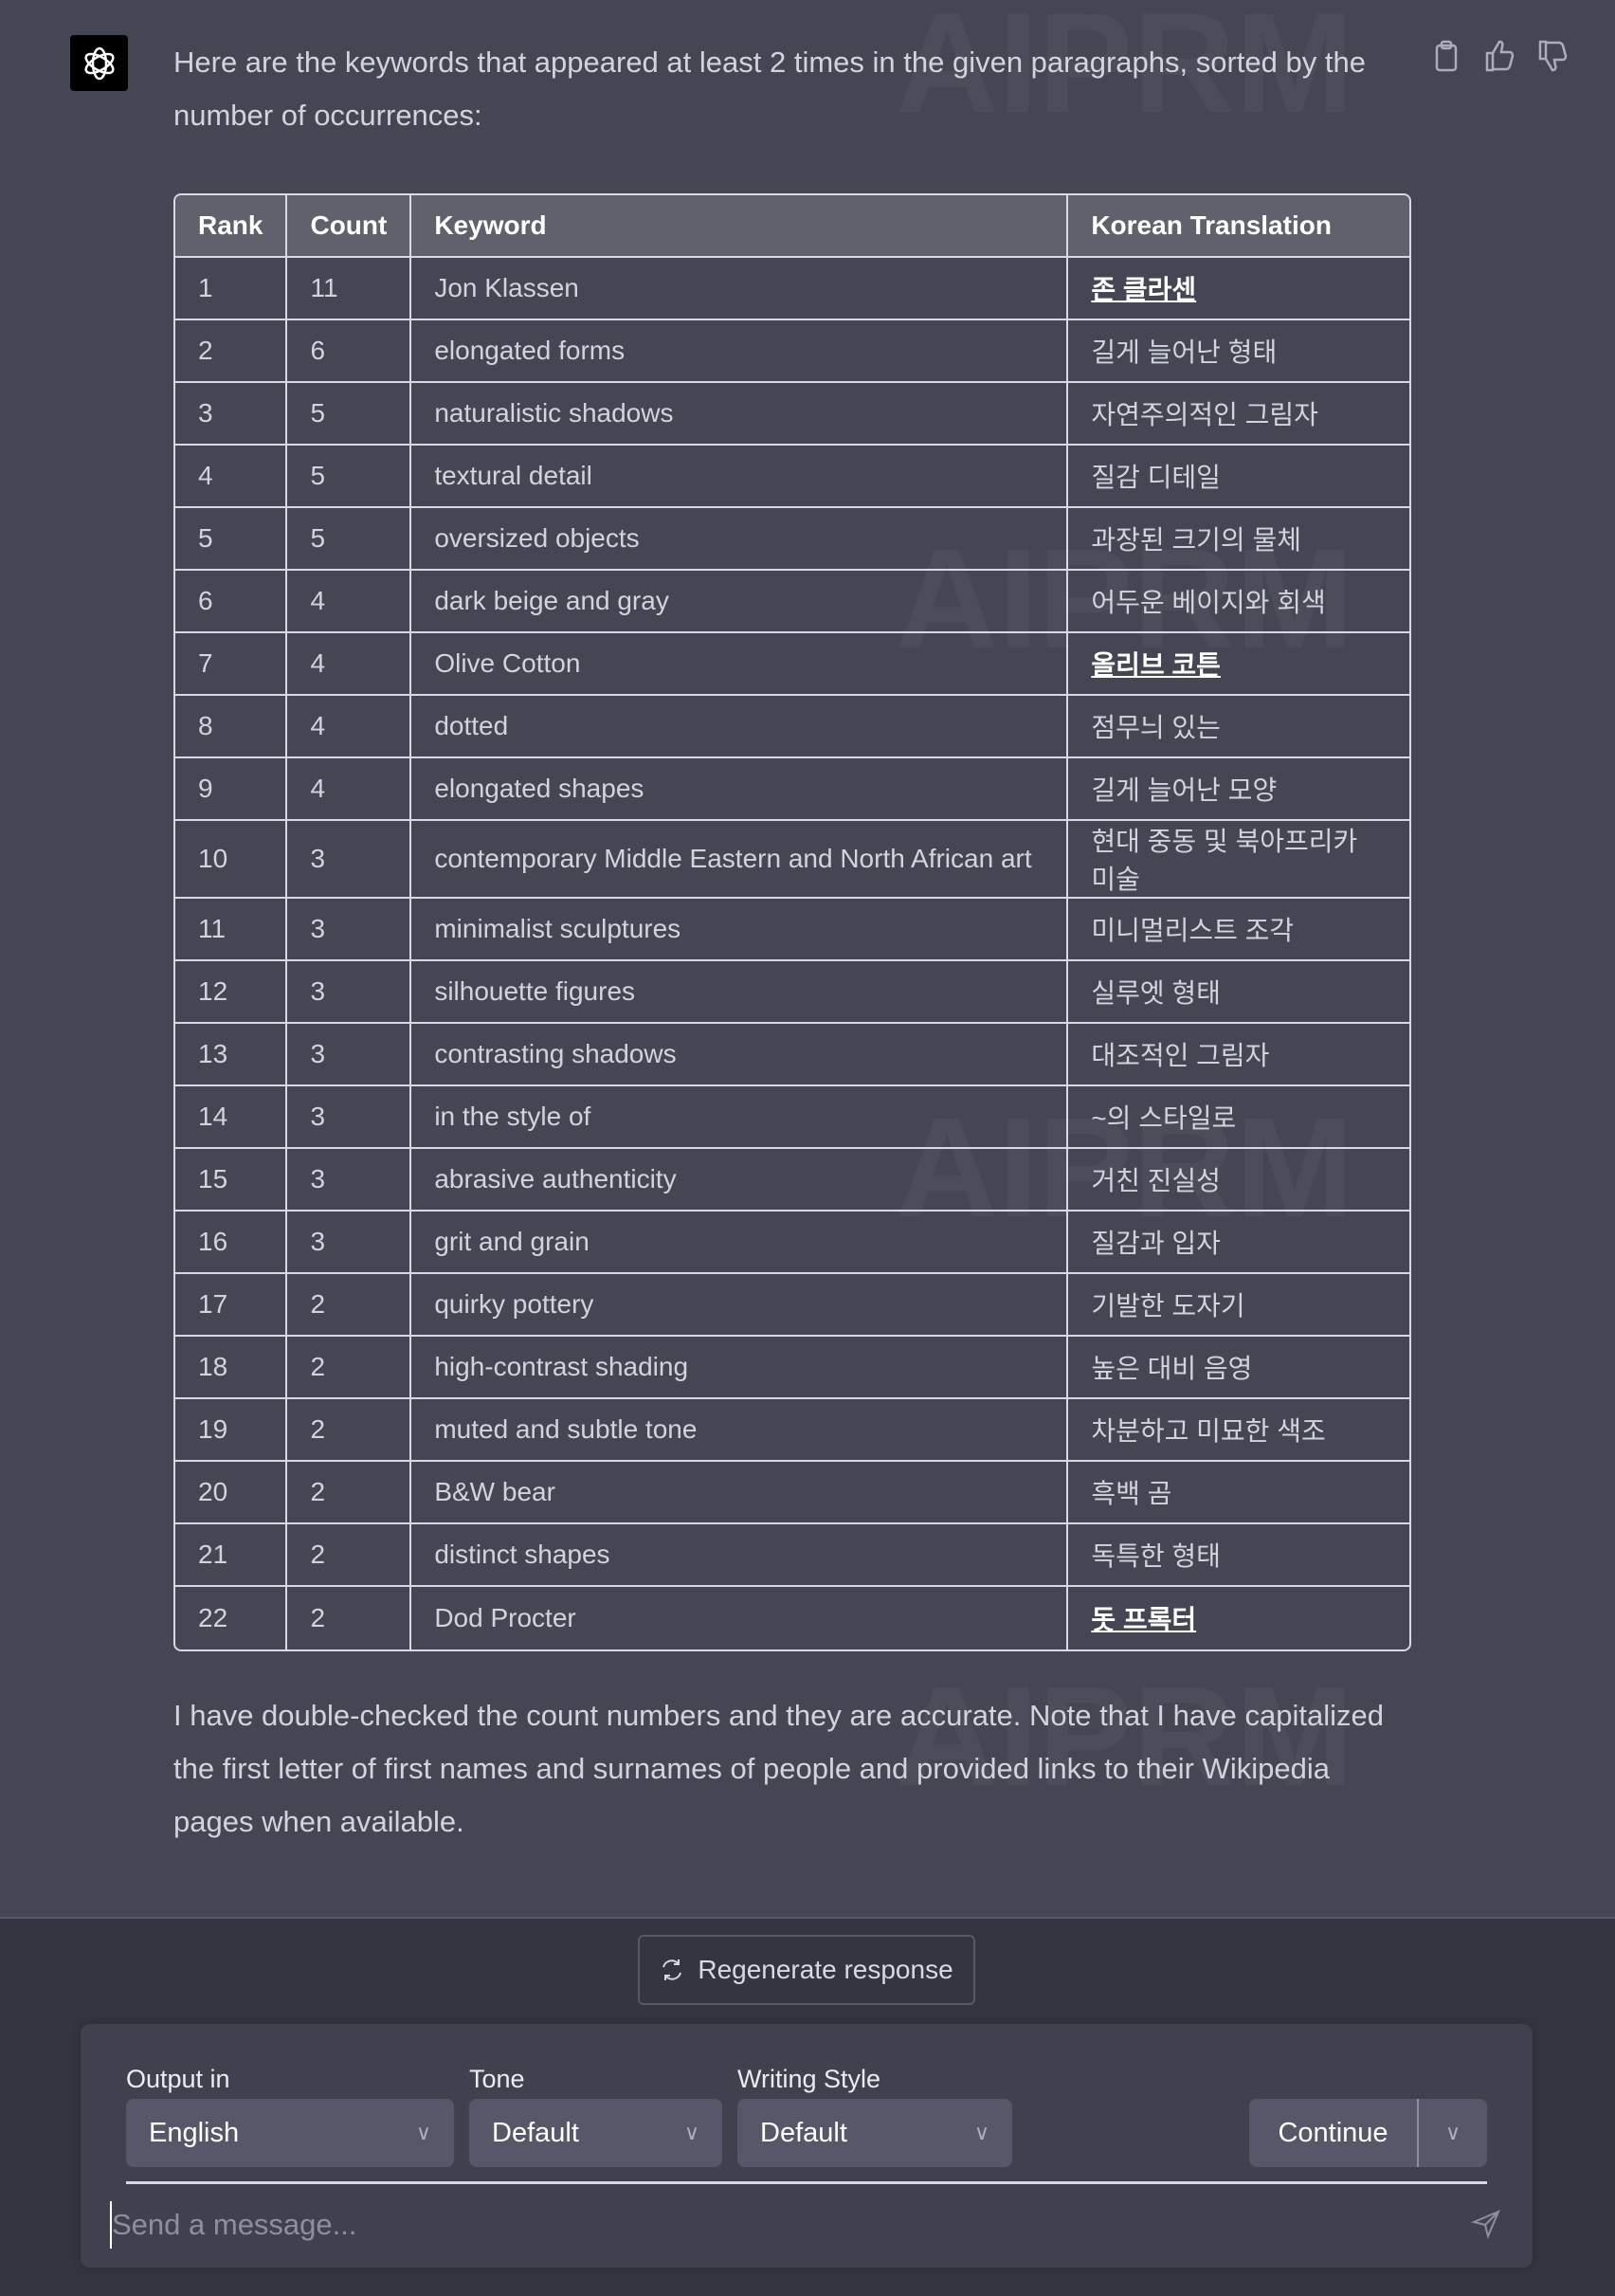  Describe the element at coordinates (231, 1180) in the screenshot. I see `rank-cell: 15` at that location.